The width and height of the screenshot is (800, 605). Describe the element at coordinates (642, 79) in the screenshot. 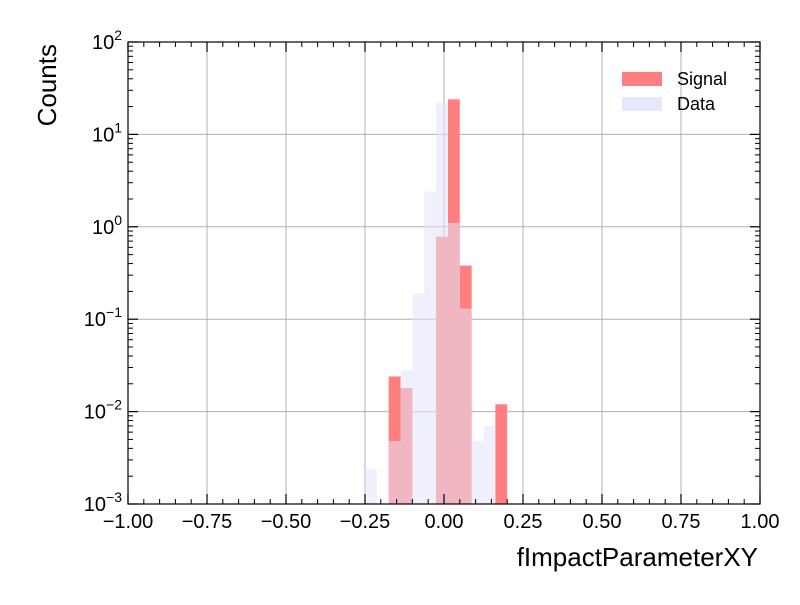

I see `legend-swatch-signal` at that location.